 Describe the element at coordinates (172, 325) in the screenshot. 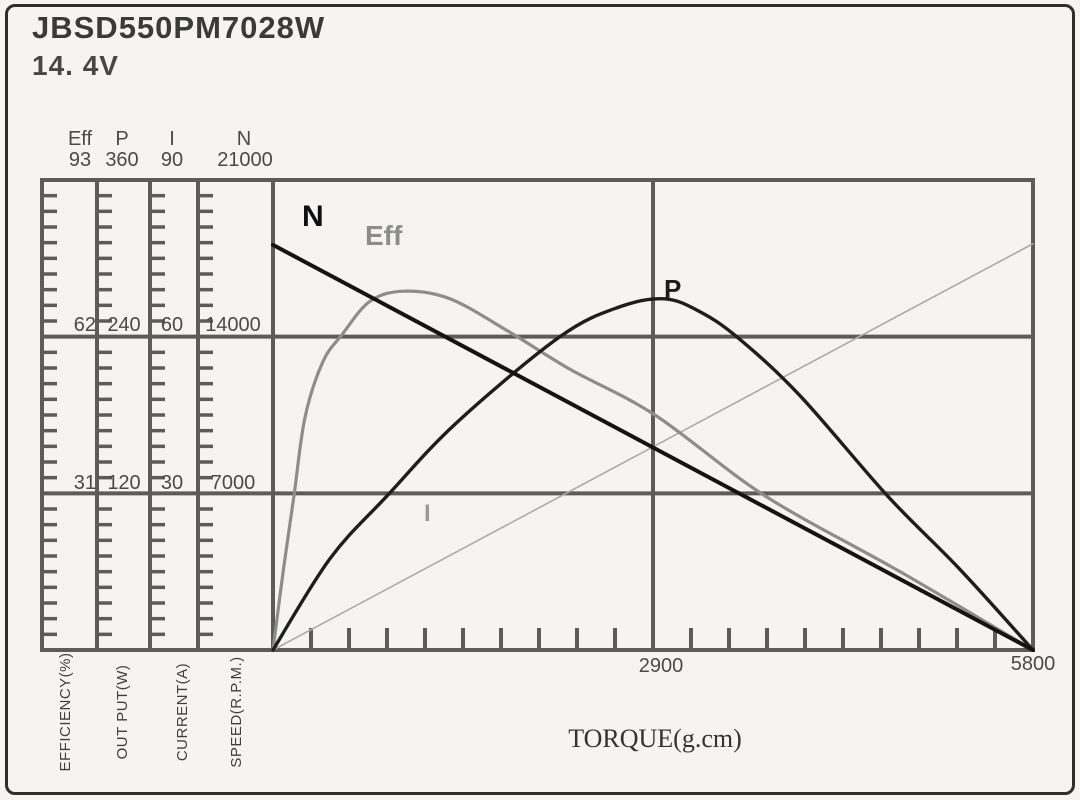

I see `axis-mid-current: 60` at that location.